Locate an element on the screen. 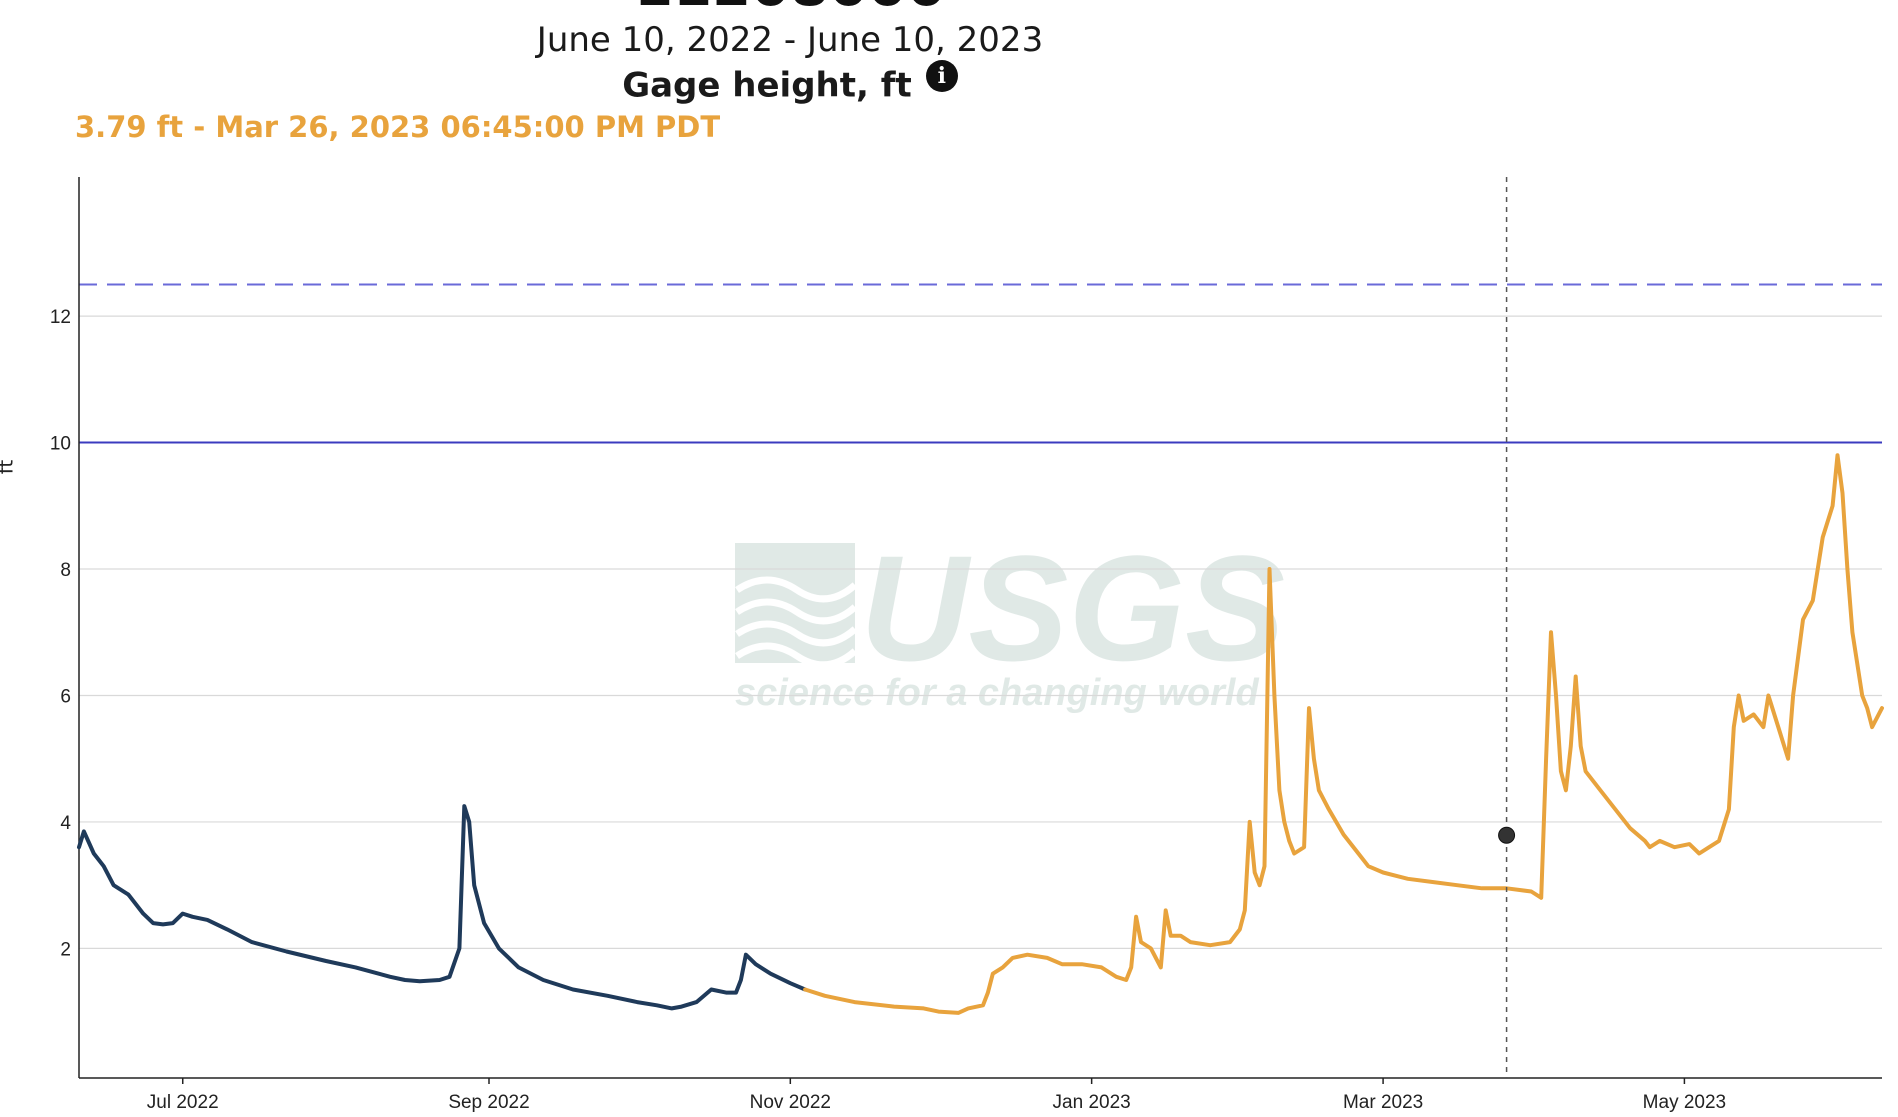 This screenshot has width=1898, height=1117. y-tick-label: 4 is located at coordinates (65, 823).